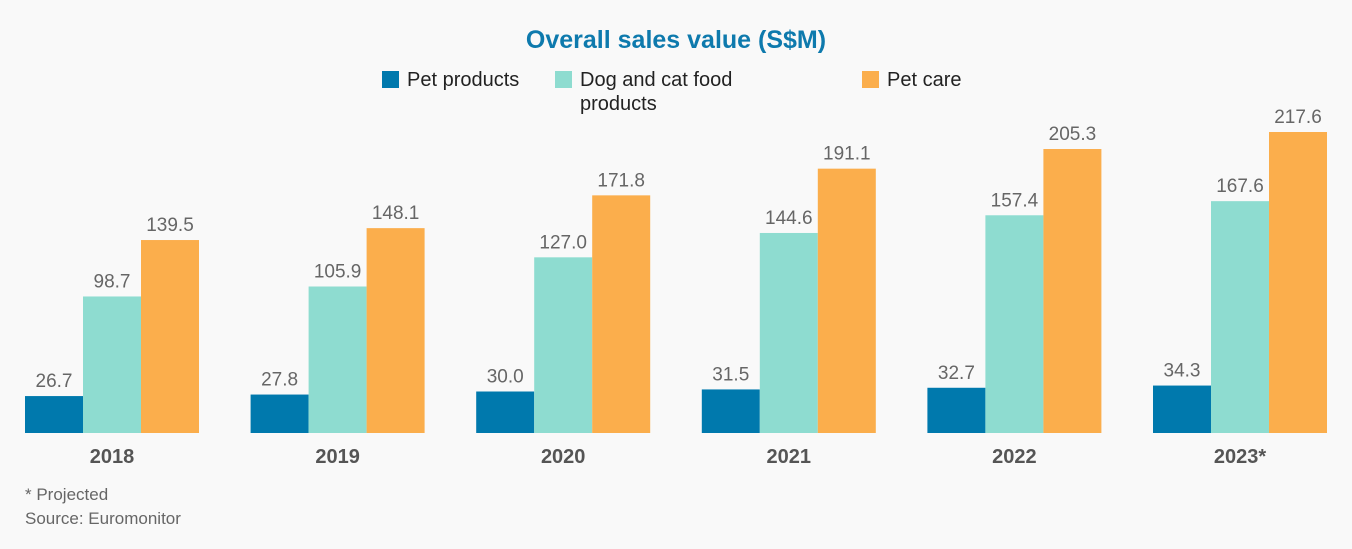  What do you see at coordinates (621, 180) in the screenshot?
I see `data-label: 171.8` at bounding box center [621, 180].